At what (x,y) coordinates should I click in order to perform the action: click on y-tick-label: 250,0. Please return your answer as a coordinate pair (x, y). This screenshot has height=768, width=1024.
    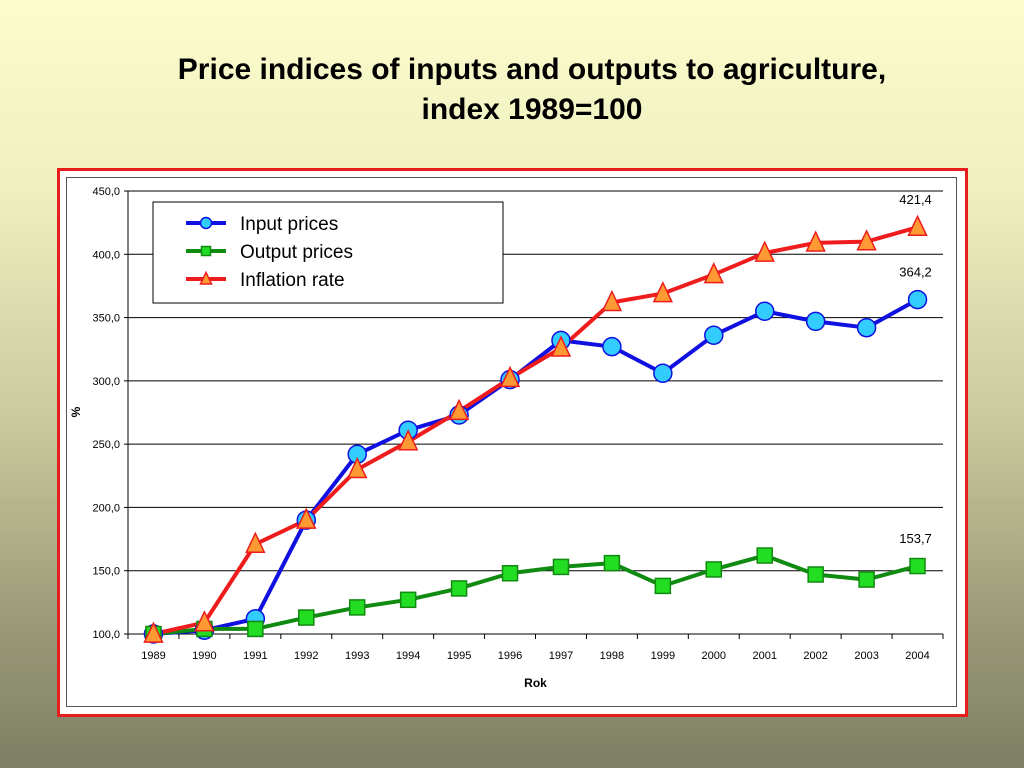
    Looking at the image, I should click on (106, 445).